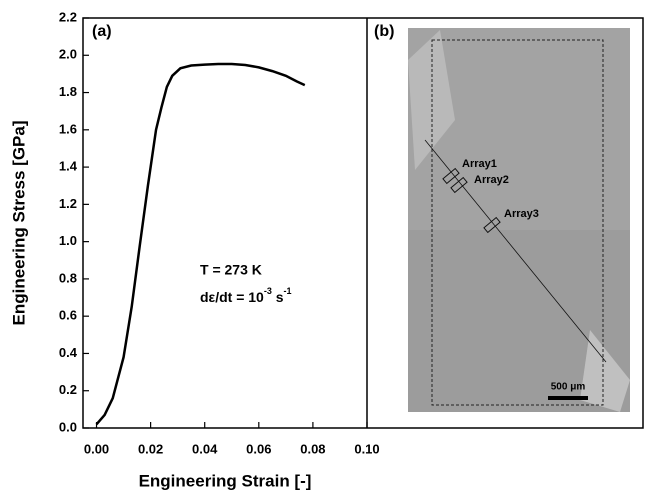 This screenshot has width=645, height=496. I want to click on scale-bar-label: 500 μm, so click(568, 387).